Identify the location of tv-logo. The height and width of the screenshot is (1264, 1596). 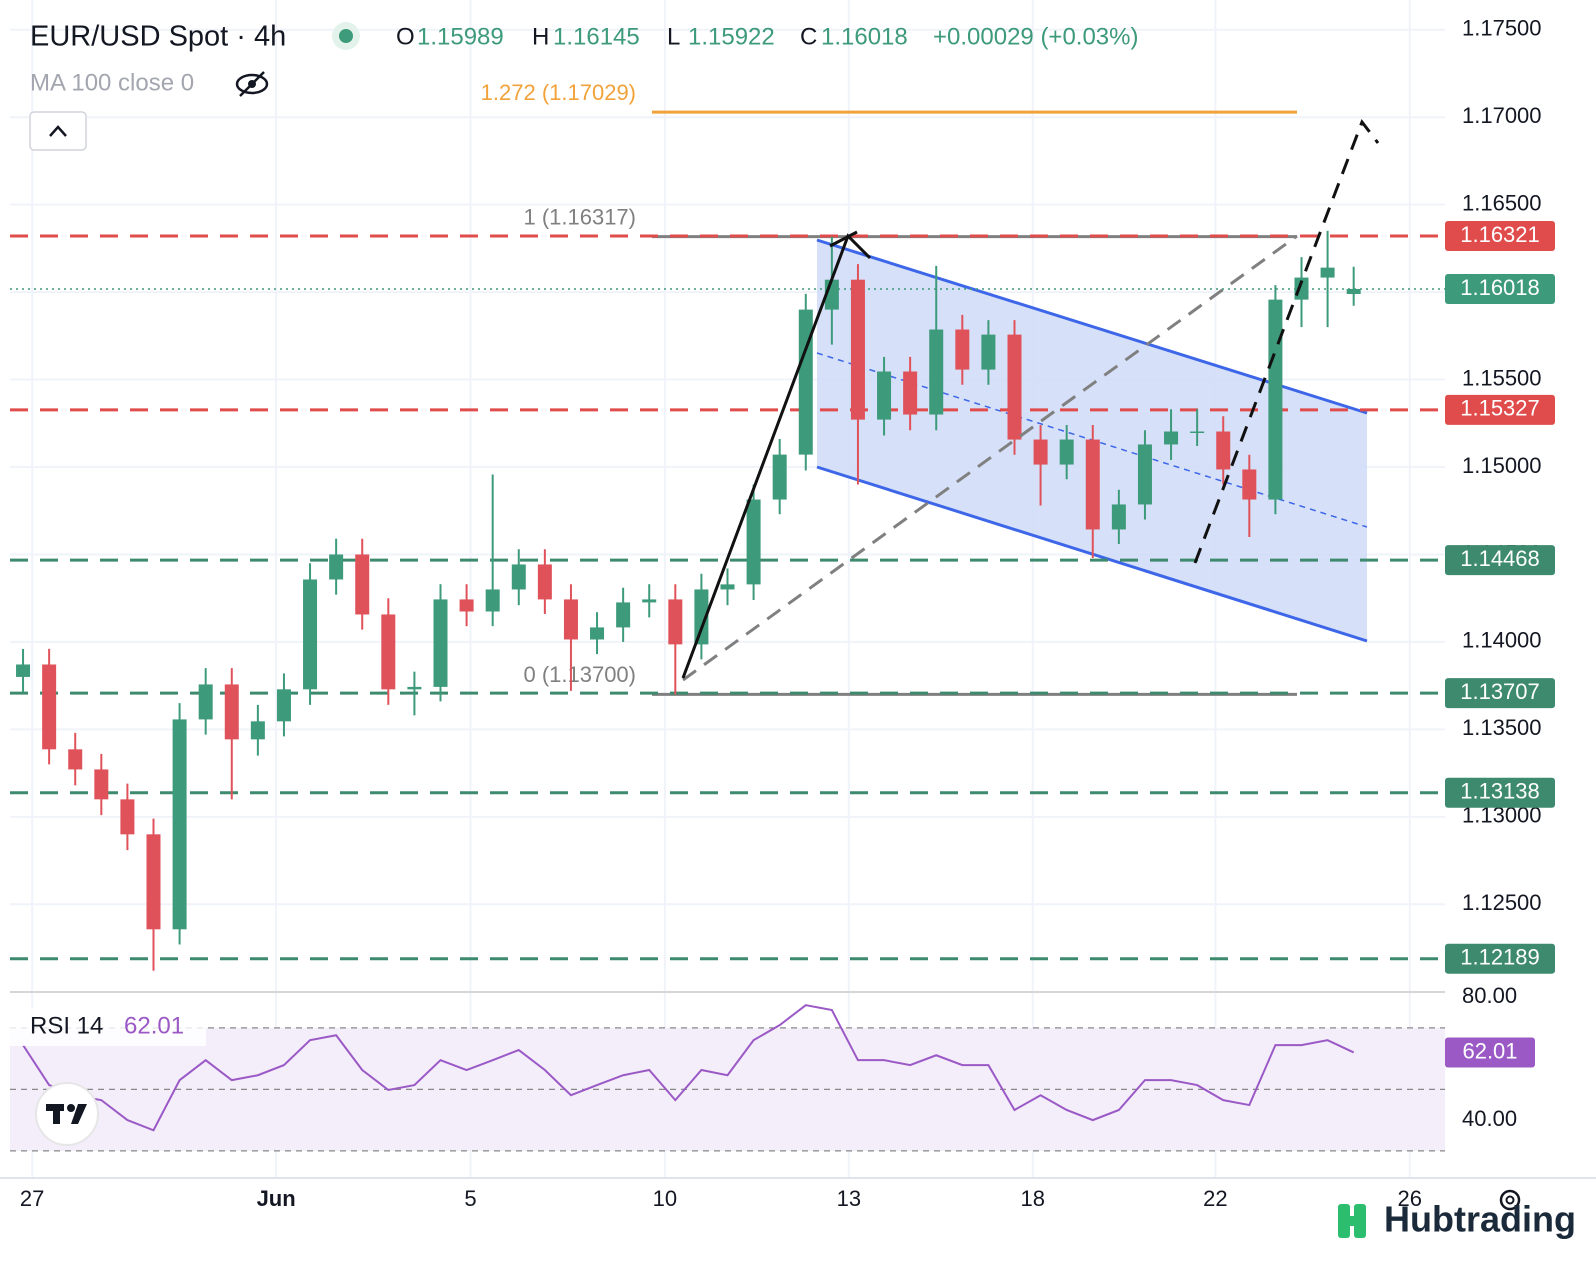
(67, 1114).